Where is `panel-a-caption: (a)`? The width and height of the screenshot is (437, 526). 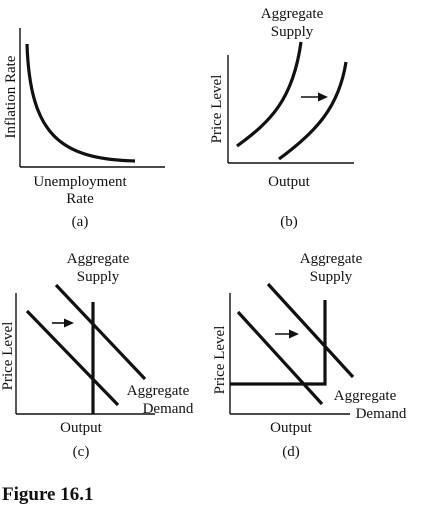 panel-a-caption: (a) is located at coordinates (80, 222).